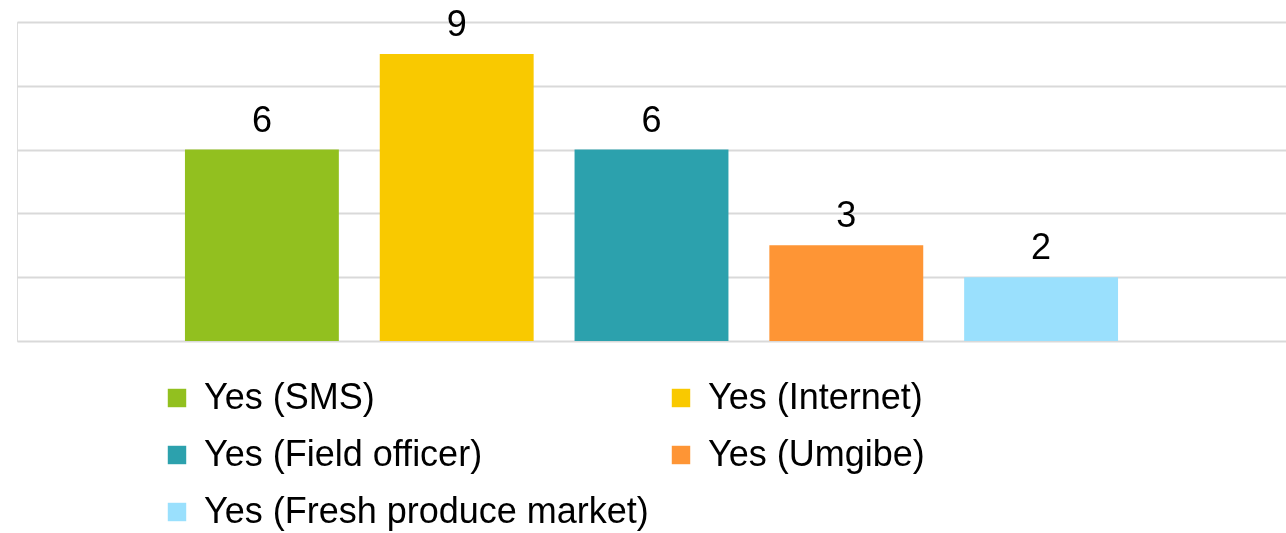 The width and height of the screenshot is (1286, 533). I want to click on legend-label: Yes (Fresh produce market), so click(426, 510).